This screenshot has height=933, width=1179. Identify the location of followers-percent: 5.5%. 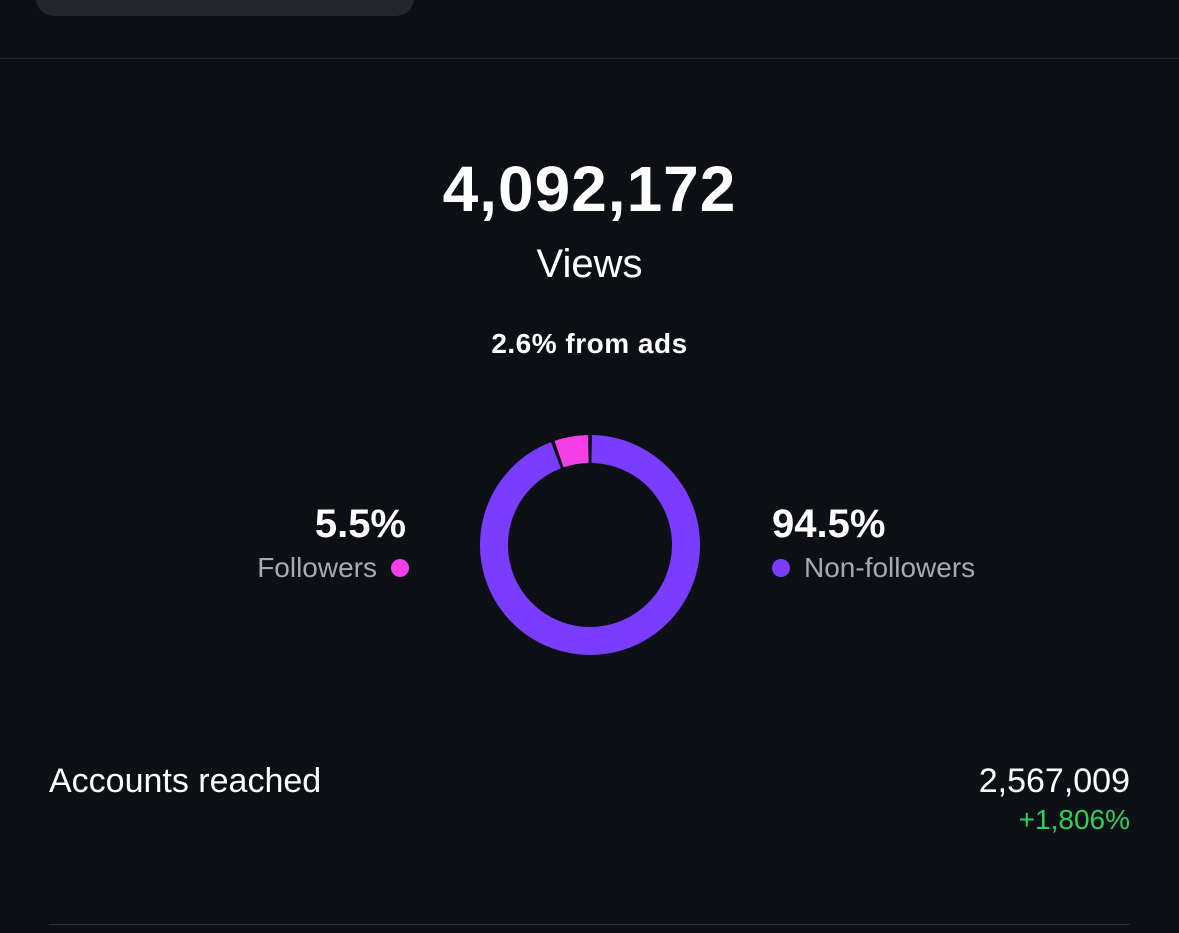
(360, 524).